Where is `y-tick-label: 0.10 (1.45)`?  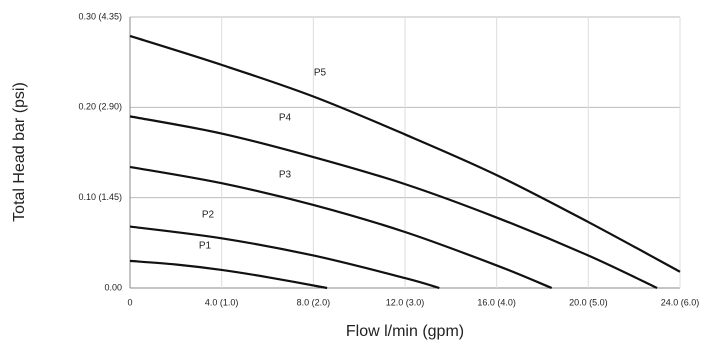
y-tick-label: 0.10 (1.45) is located at coordinates (100, 197).